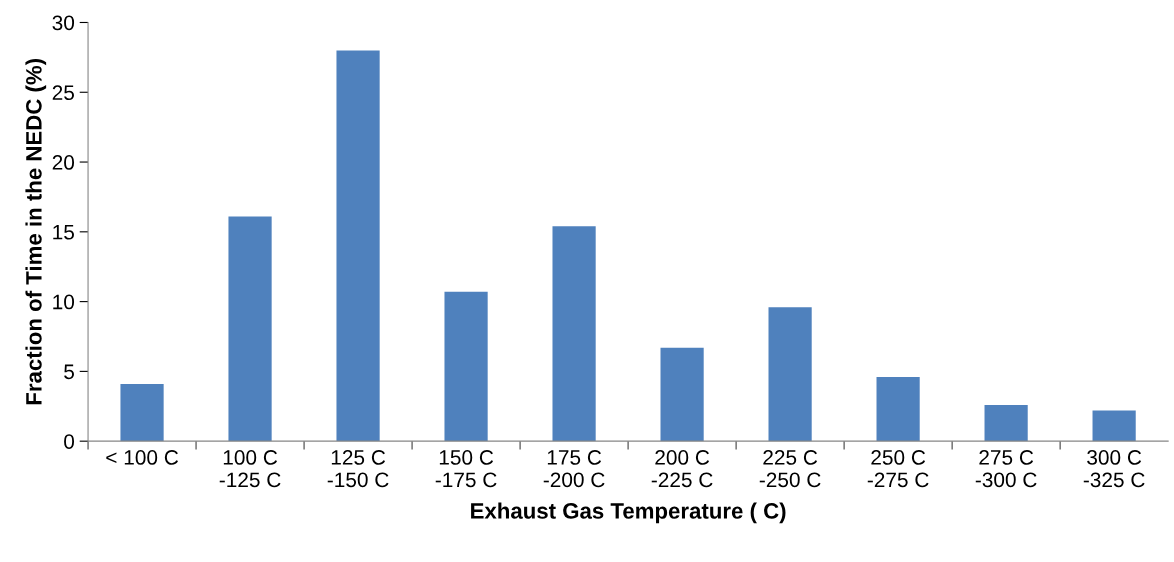 This screenshot has height=562, width=1174. Describe the element at coordinates (358, 469) in the screenshot. I see `x-tick-label: 125 C -150 C` at that location.